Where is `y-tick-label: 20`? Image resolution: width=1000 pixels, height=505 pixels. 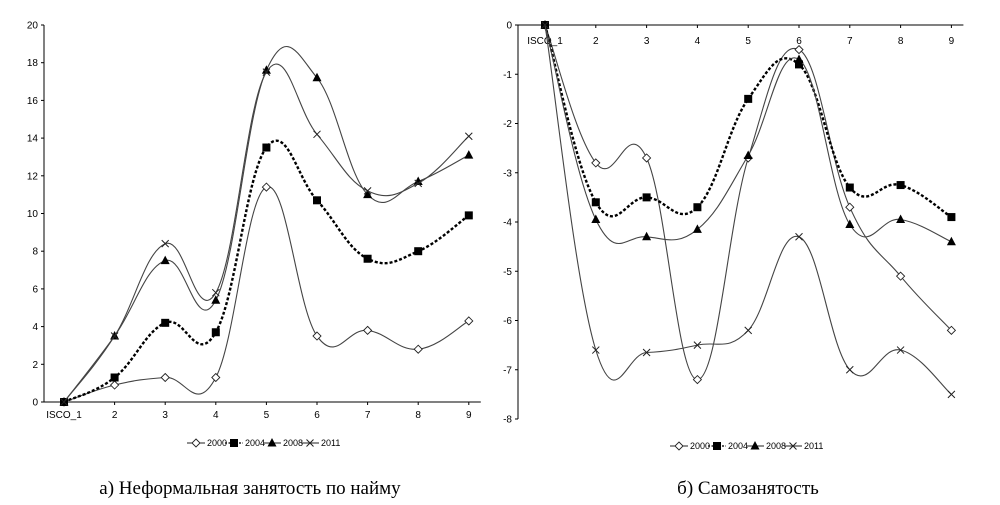 y-tick-label: 20 is located at coordinates (33, 26).